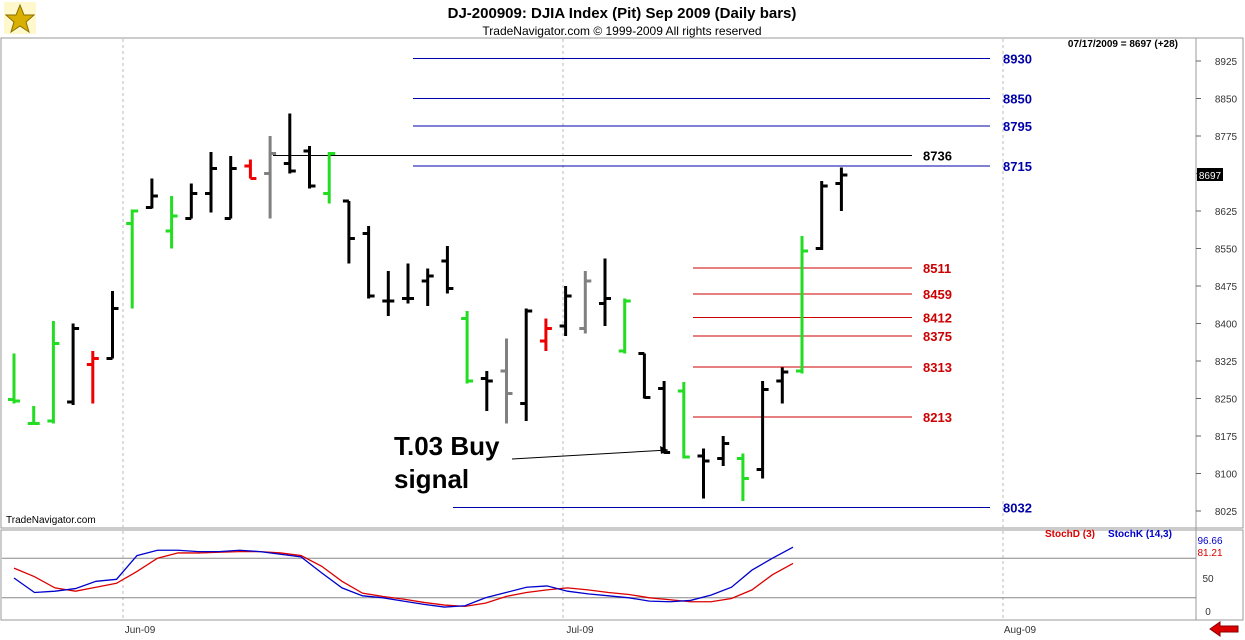 This screenshot has height=640, width=1245. Describe the element at coordinates (937, 318) in the screenshot. I see `price-level-label: 8412` at that location.